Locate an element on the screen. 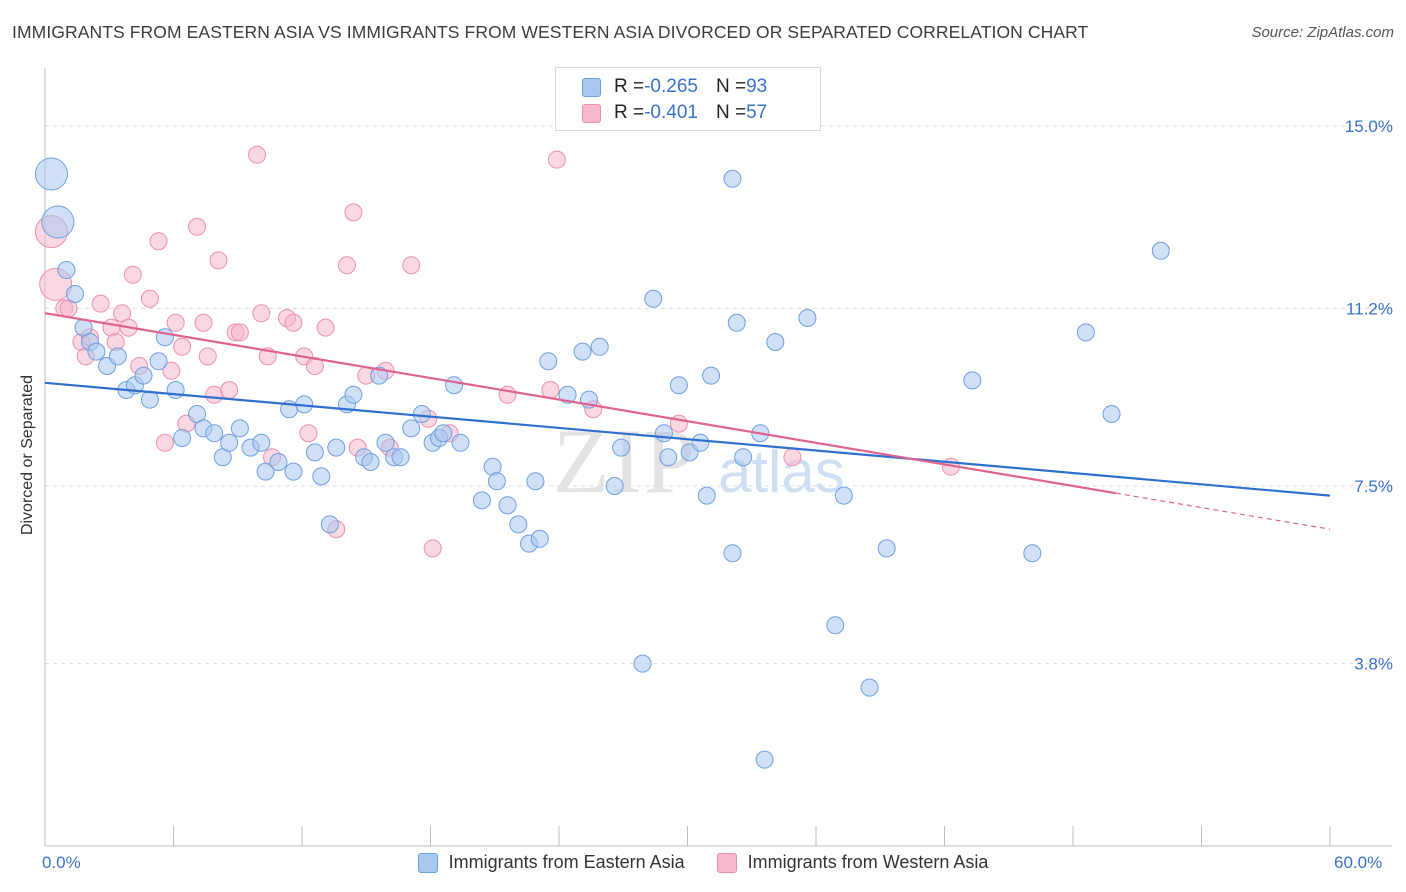  legend-item-eastern-asia: Immigrants from Eastern Asia is located at coordinates (551, 862).